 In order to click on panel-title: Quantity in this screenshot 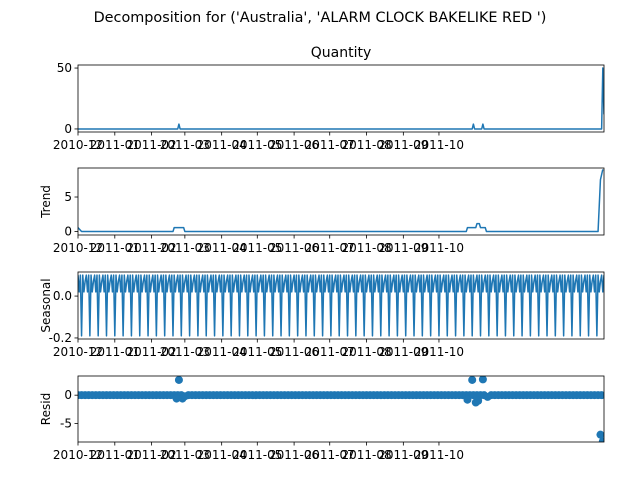, I will do `click(341, 53)`.